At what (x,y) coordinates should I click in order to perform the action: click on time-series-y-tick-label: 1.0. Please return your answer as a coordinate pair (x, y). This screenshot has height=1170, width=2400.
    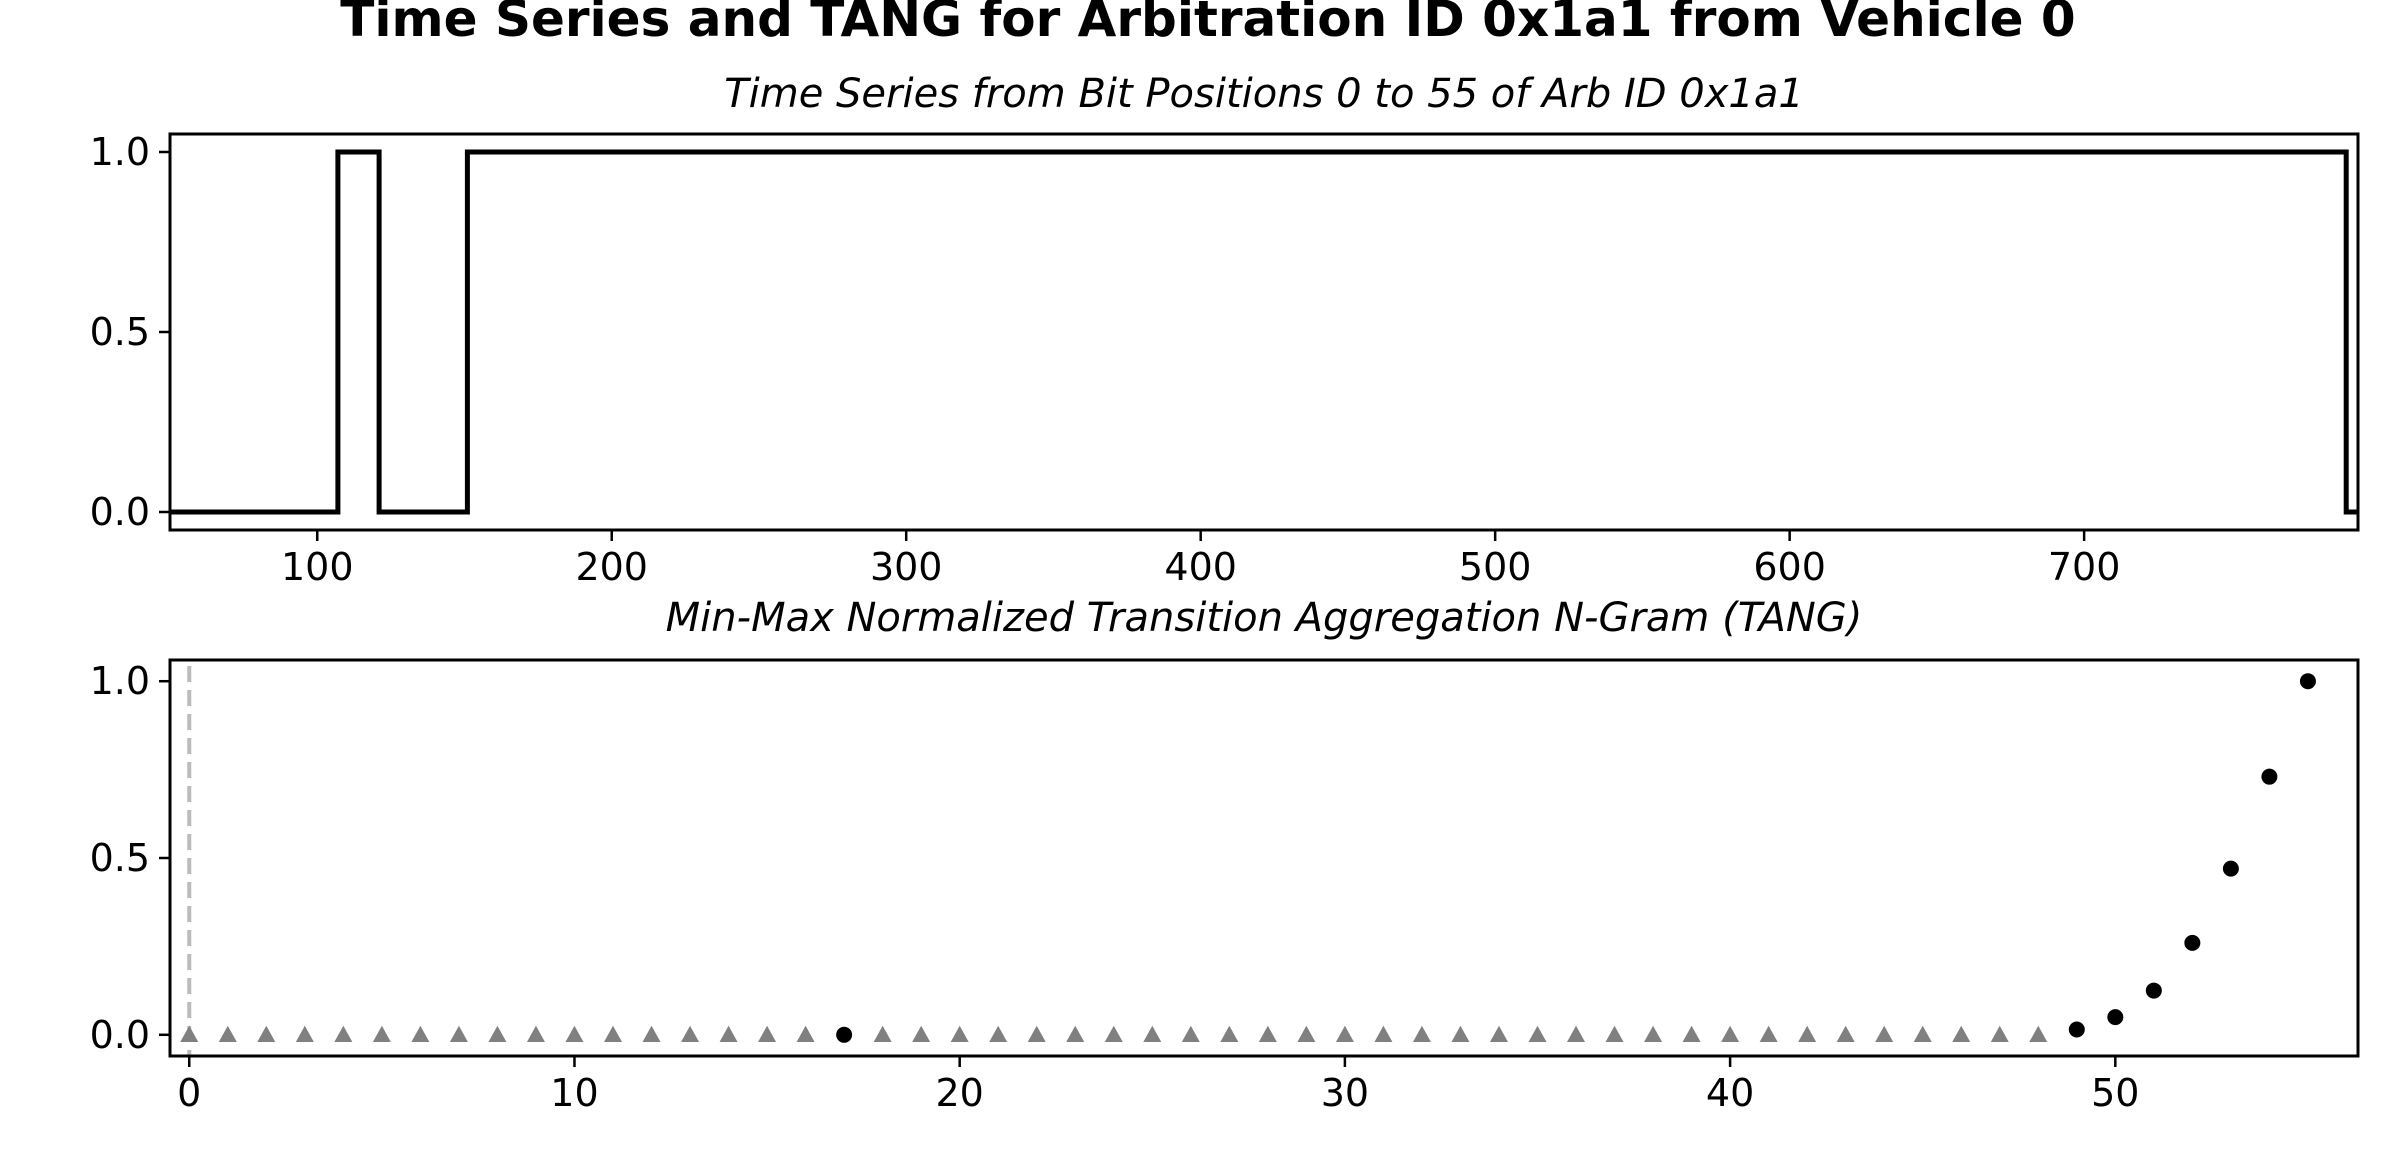
    Looking at the image, I should click on (120, 152).